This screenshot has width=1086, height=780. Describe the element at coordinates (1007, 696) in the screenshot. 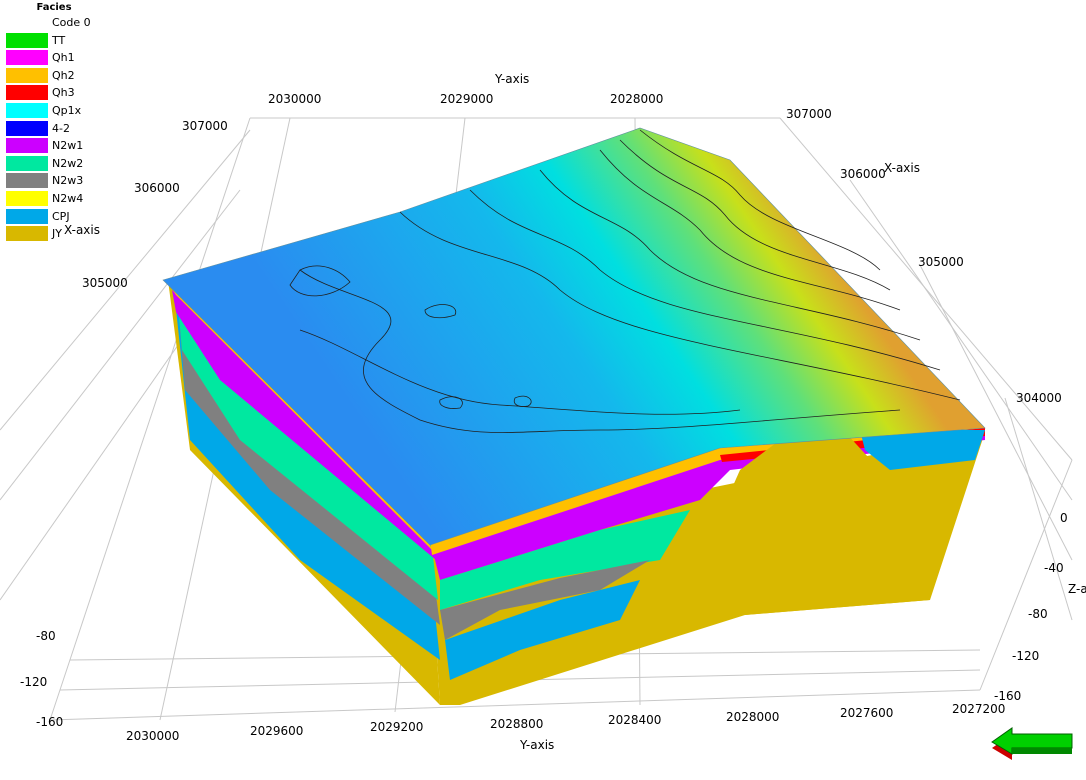

I see `z-tick-right: -160` at that location.